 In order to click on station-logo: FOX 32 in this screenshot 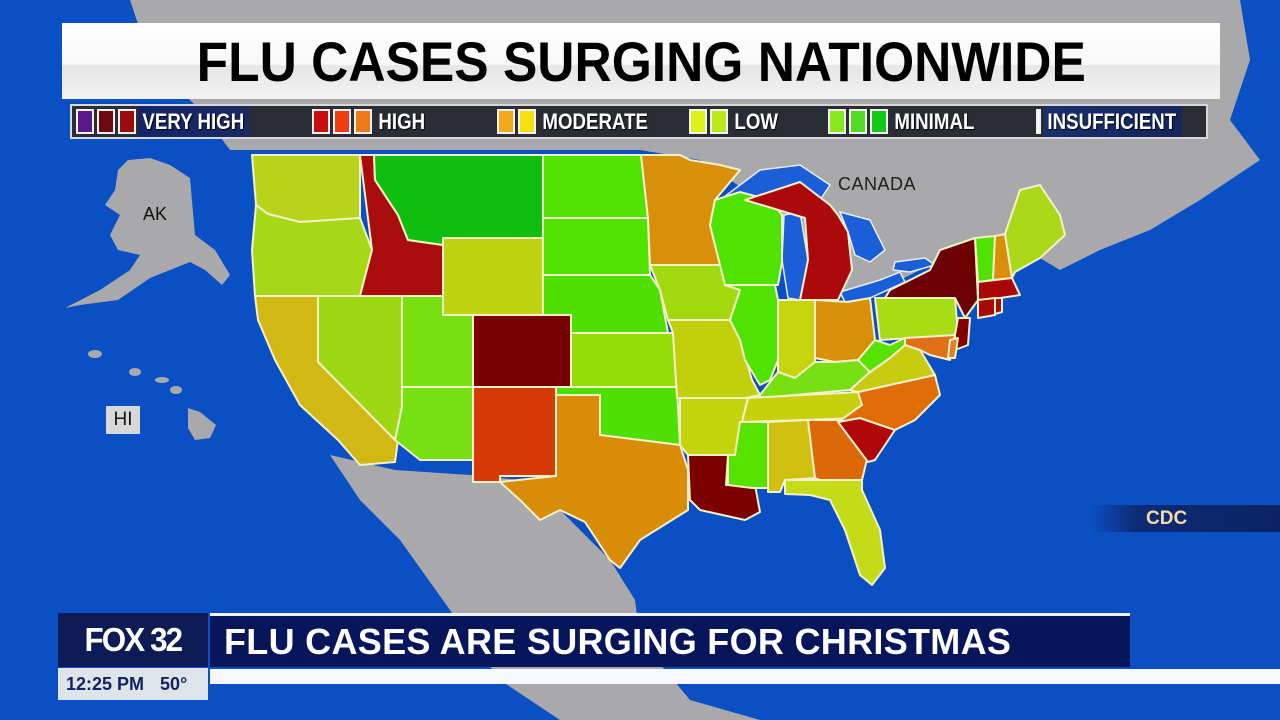, I will do `click(133, 640)`.